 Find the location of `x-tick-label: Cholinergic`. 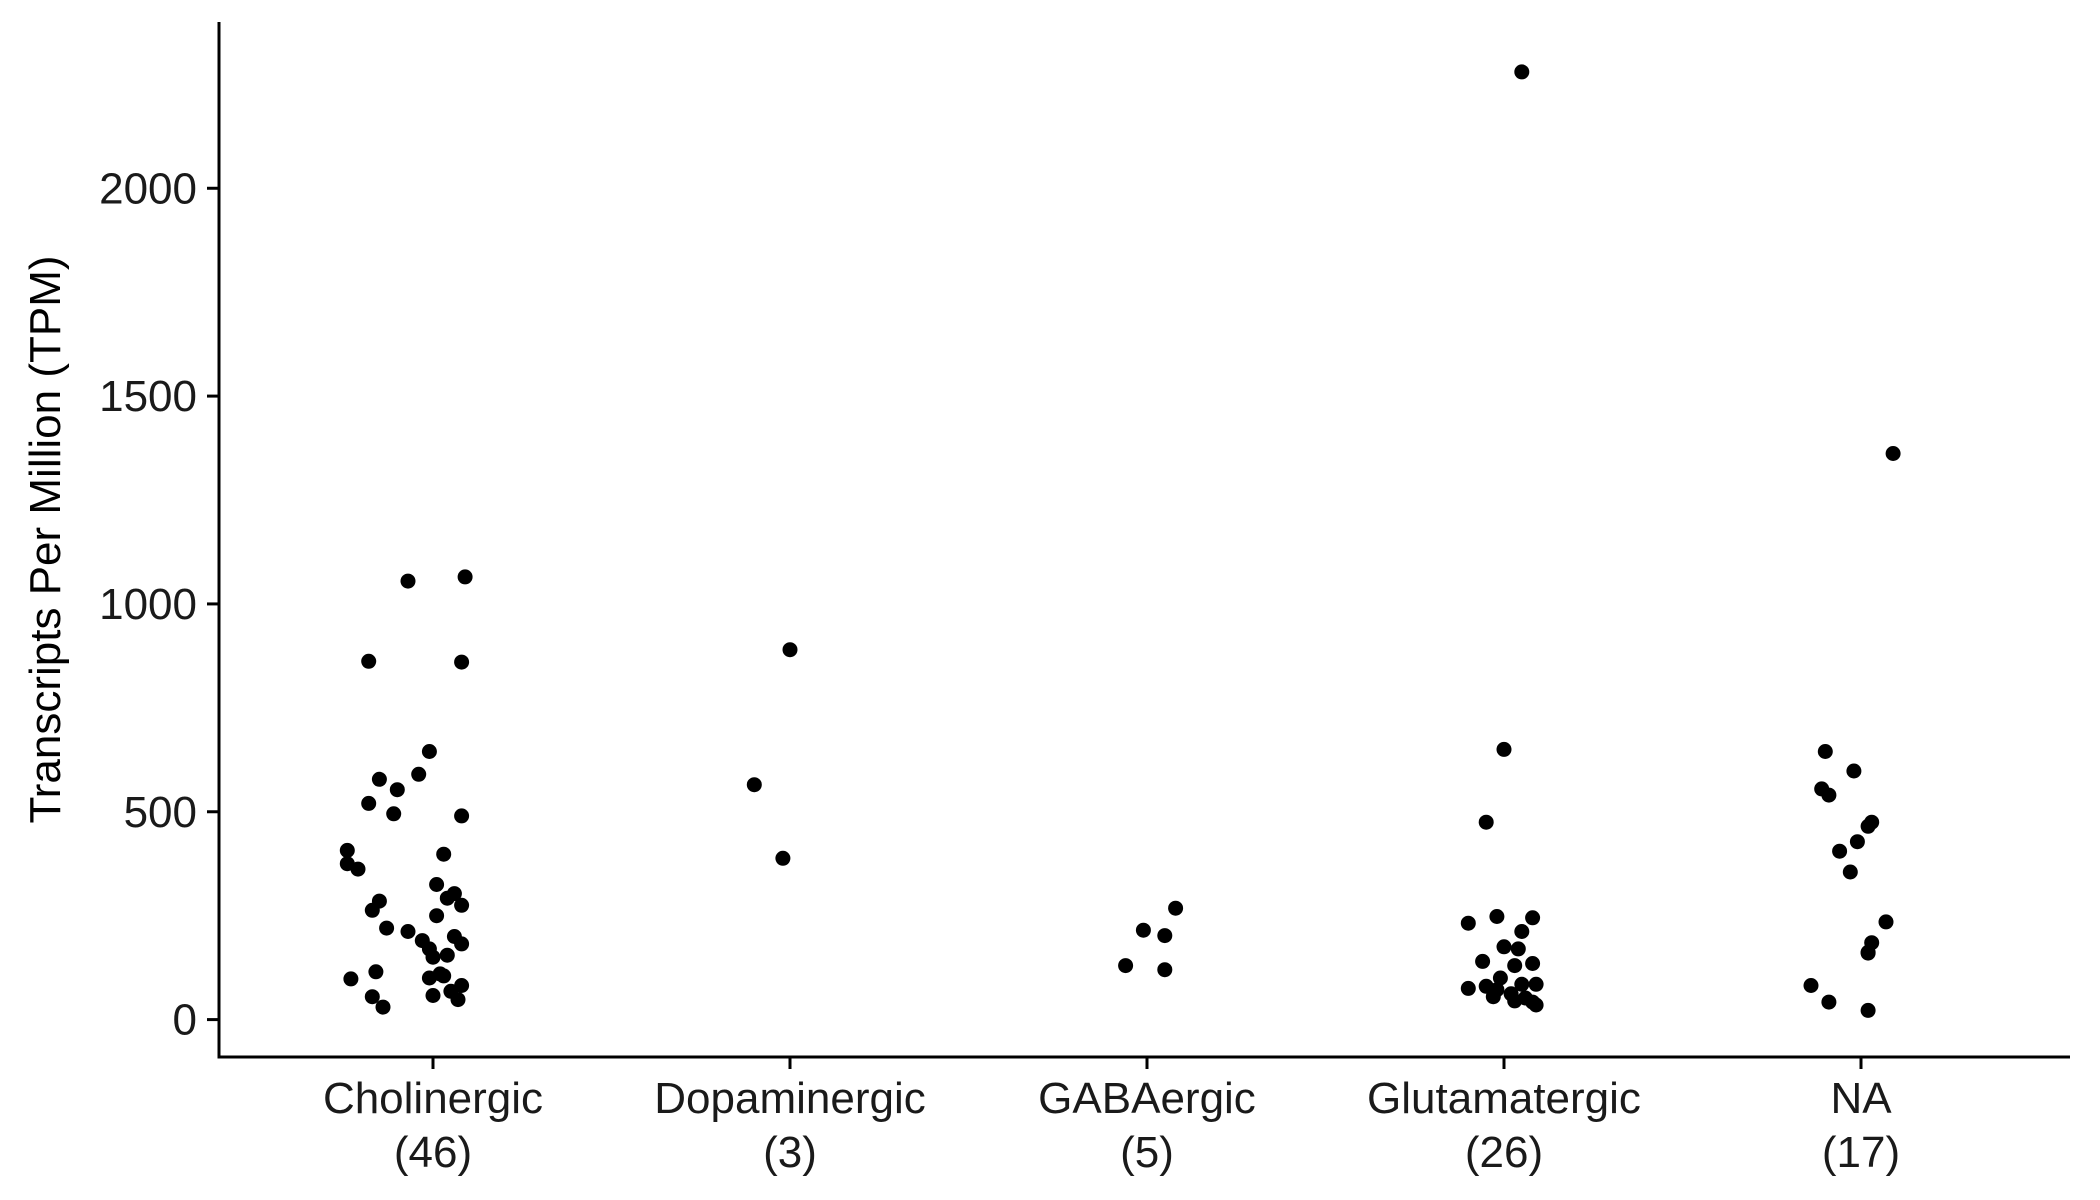

x-tick-label: Cholinergic is located at coordinates (433, 1098).